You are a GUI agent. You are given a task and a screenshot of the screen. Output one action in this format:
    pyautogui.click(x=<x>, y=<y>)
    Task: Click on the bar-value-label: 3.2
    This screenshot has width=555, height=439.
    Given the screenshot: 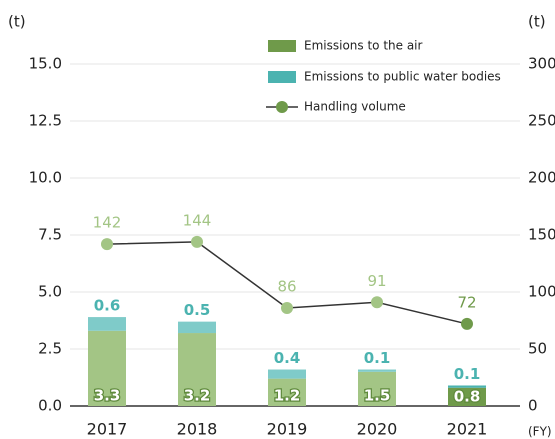 What is the action you would take?
    pyautogui.click(x=197, y=396)
    